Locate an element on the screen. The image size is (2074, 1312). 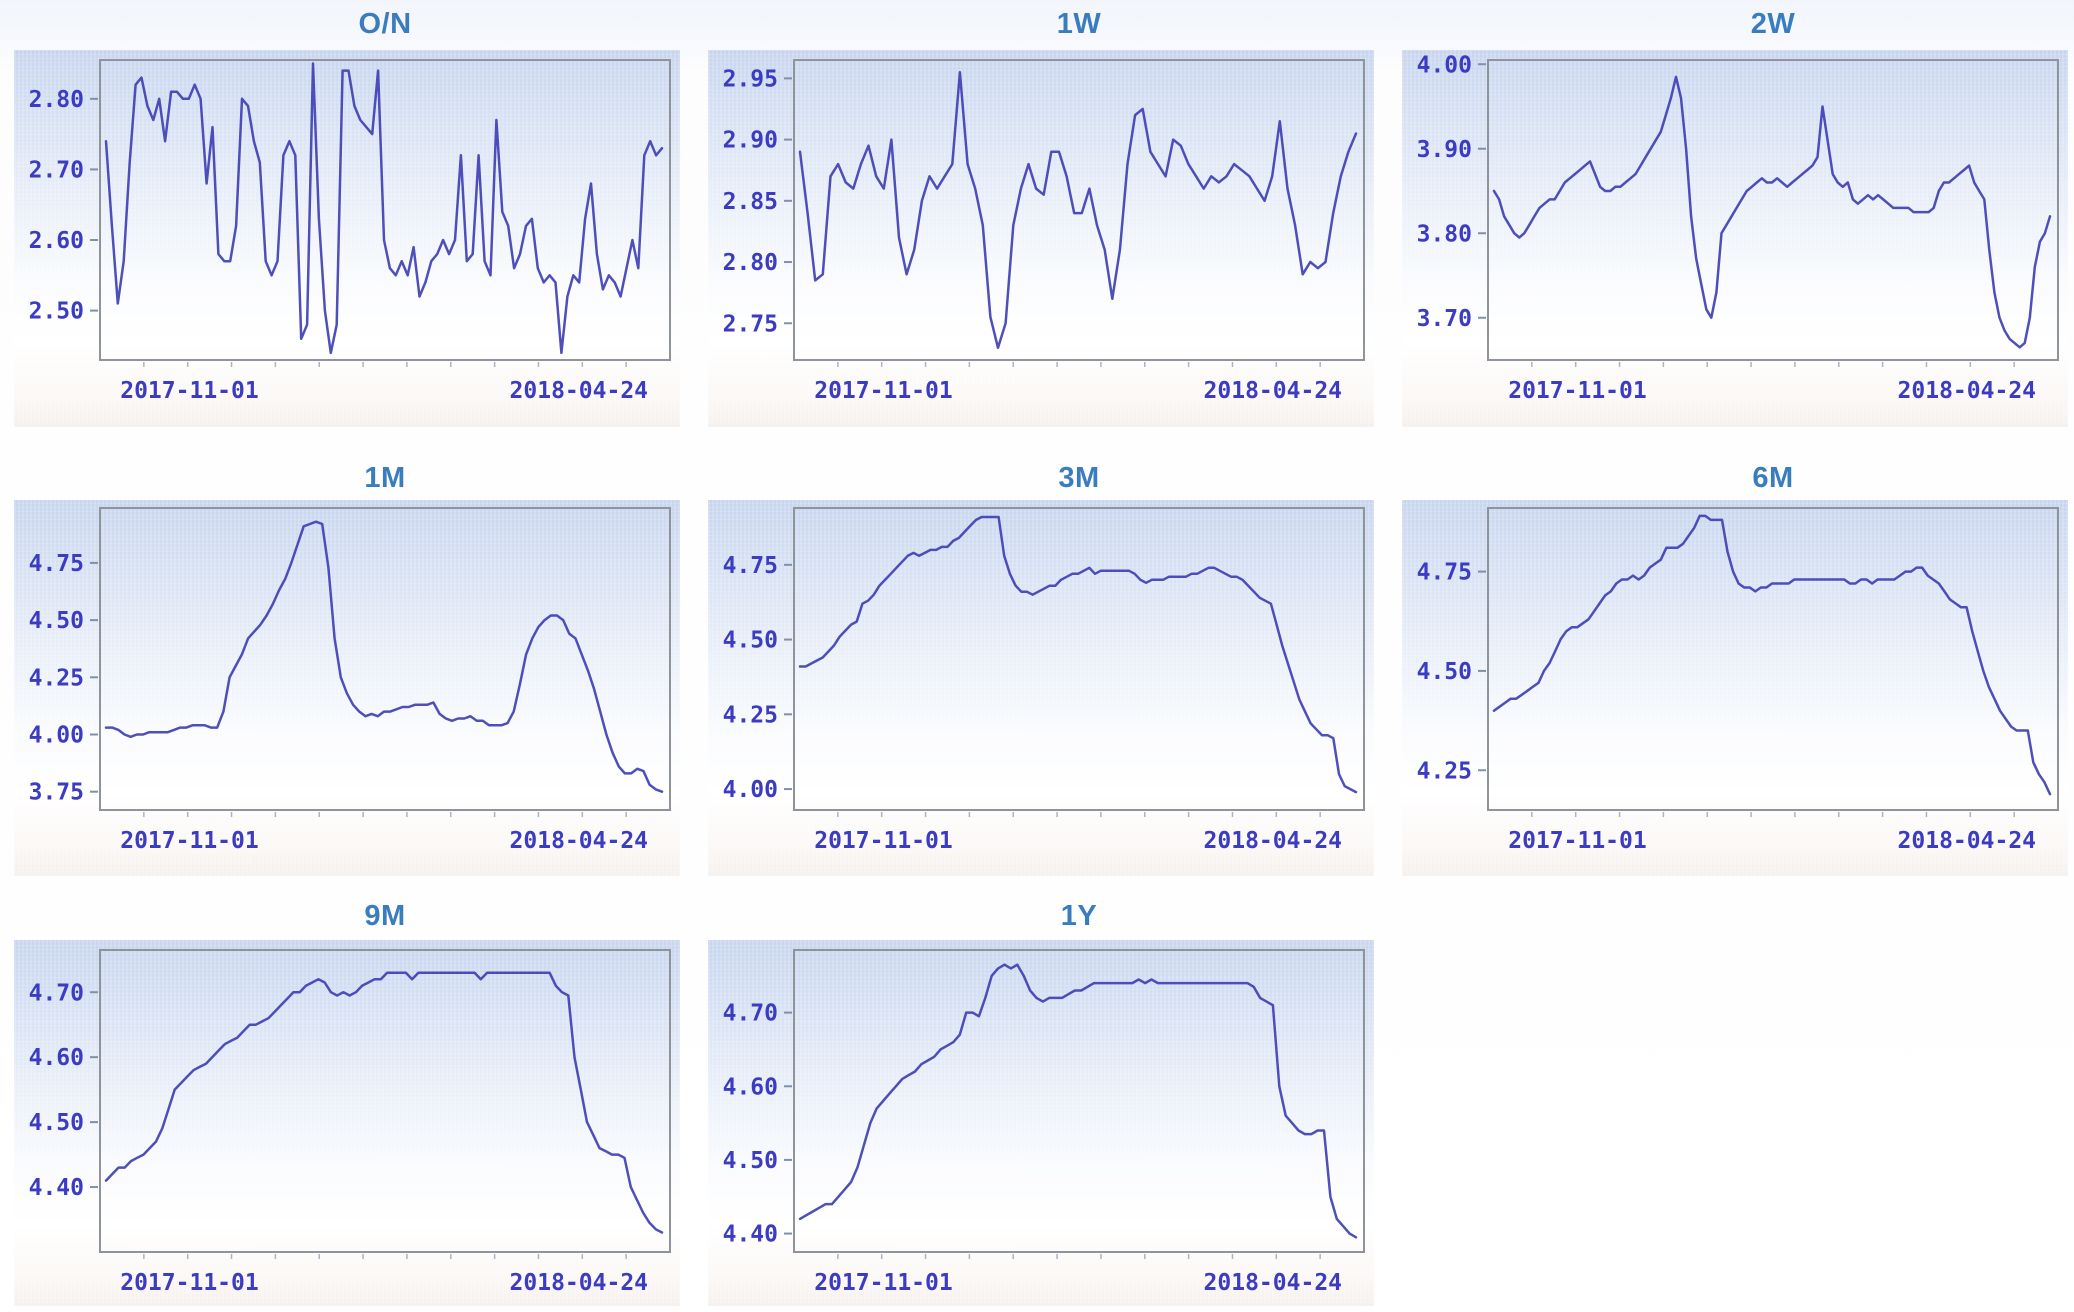
chart-panel-1w: 2.75 2.80 2.85 2.90 2.95 2017-11-01 2018-04-24 is located at coordinates (1041, 238).